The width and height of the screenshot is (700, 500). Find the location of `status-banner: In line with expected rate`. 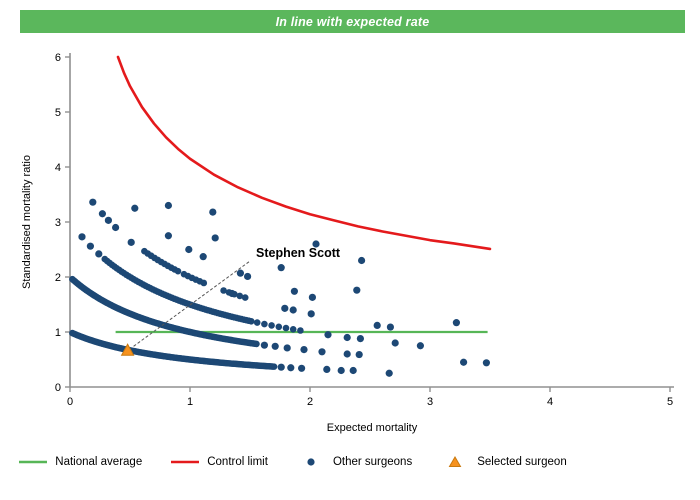

status-banner: In line with expected rate is located at coordinates (352, 21).